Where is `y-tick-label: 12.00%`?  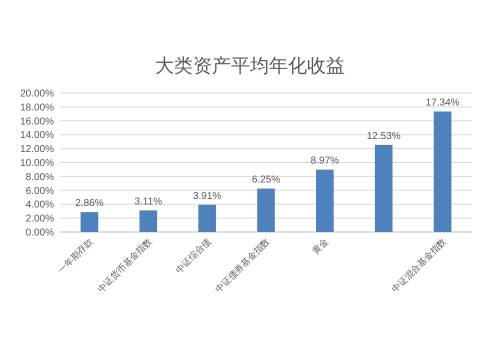 y-tick-label: 12.00% is located at coordinates (37, 150).